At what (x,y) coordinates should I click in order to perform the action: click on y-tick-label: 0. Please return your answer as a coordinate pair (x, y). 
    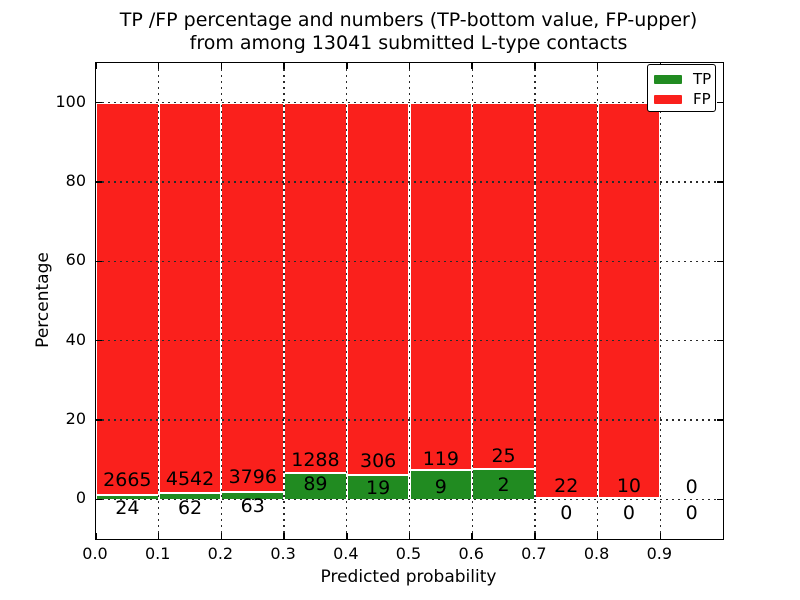
    Looking at the image, I should click on (80, 498).